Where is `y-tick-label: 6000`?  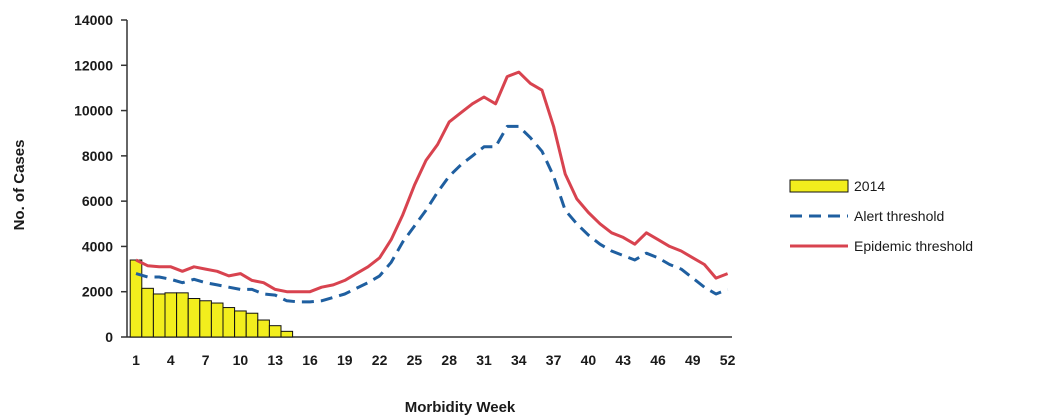
y-tick-label: 6000 is located at coordinates (97, 201).